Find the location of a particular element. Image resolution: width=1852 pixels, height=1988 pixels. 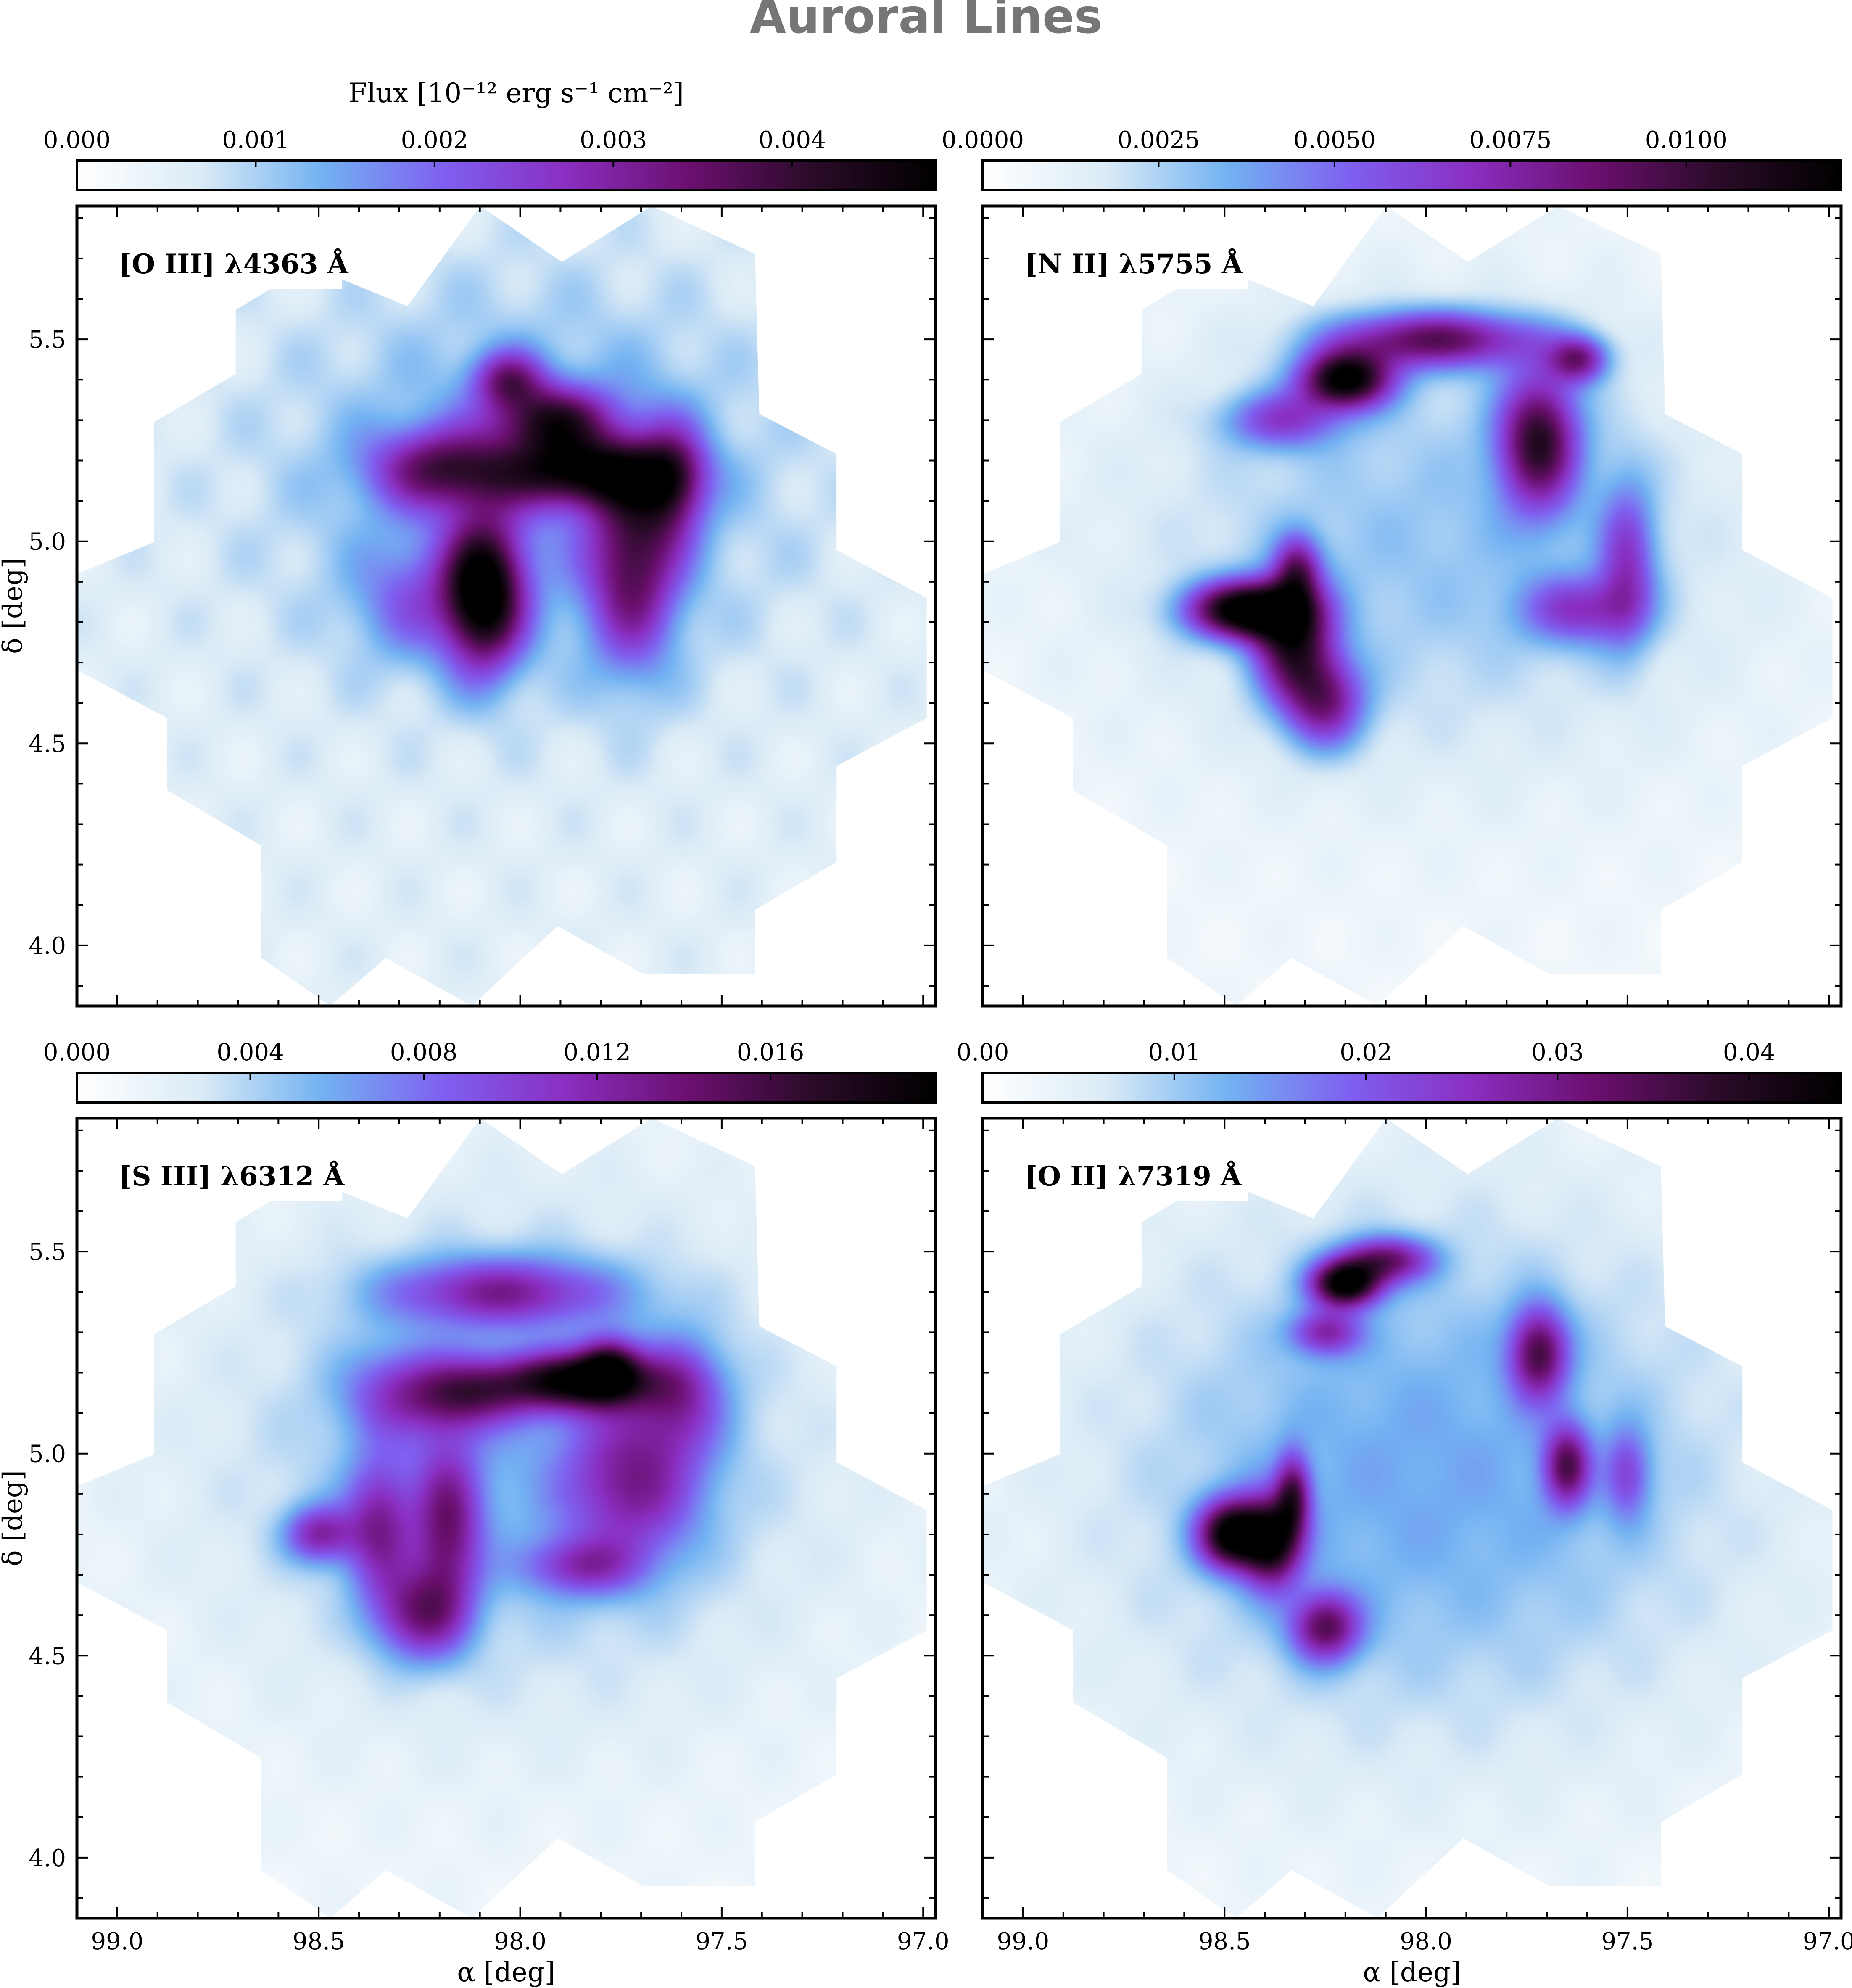

colorbar-tick-label: 0.001 is located at coordinates (256, 140).